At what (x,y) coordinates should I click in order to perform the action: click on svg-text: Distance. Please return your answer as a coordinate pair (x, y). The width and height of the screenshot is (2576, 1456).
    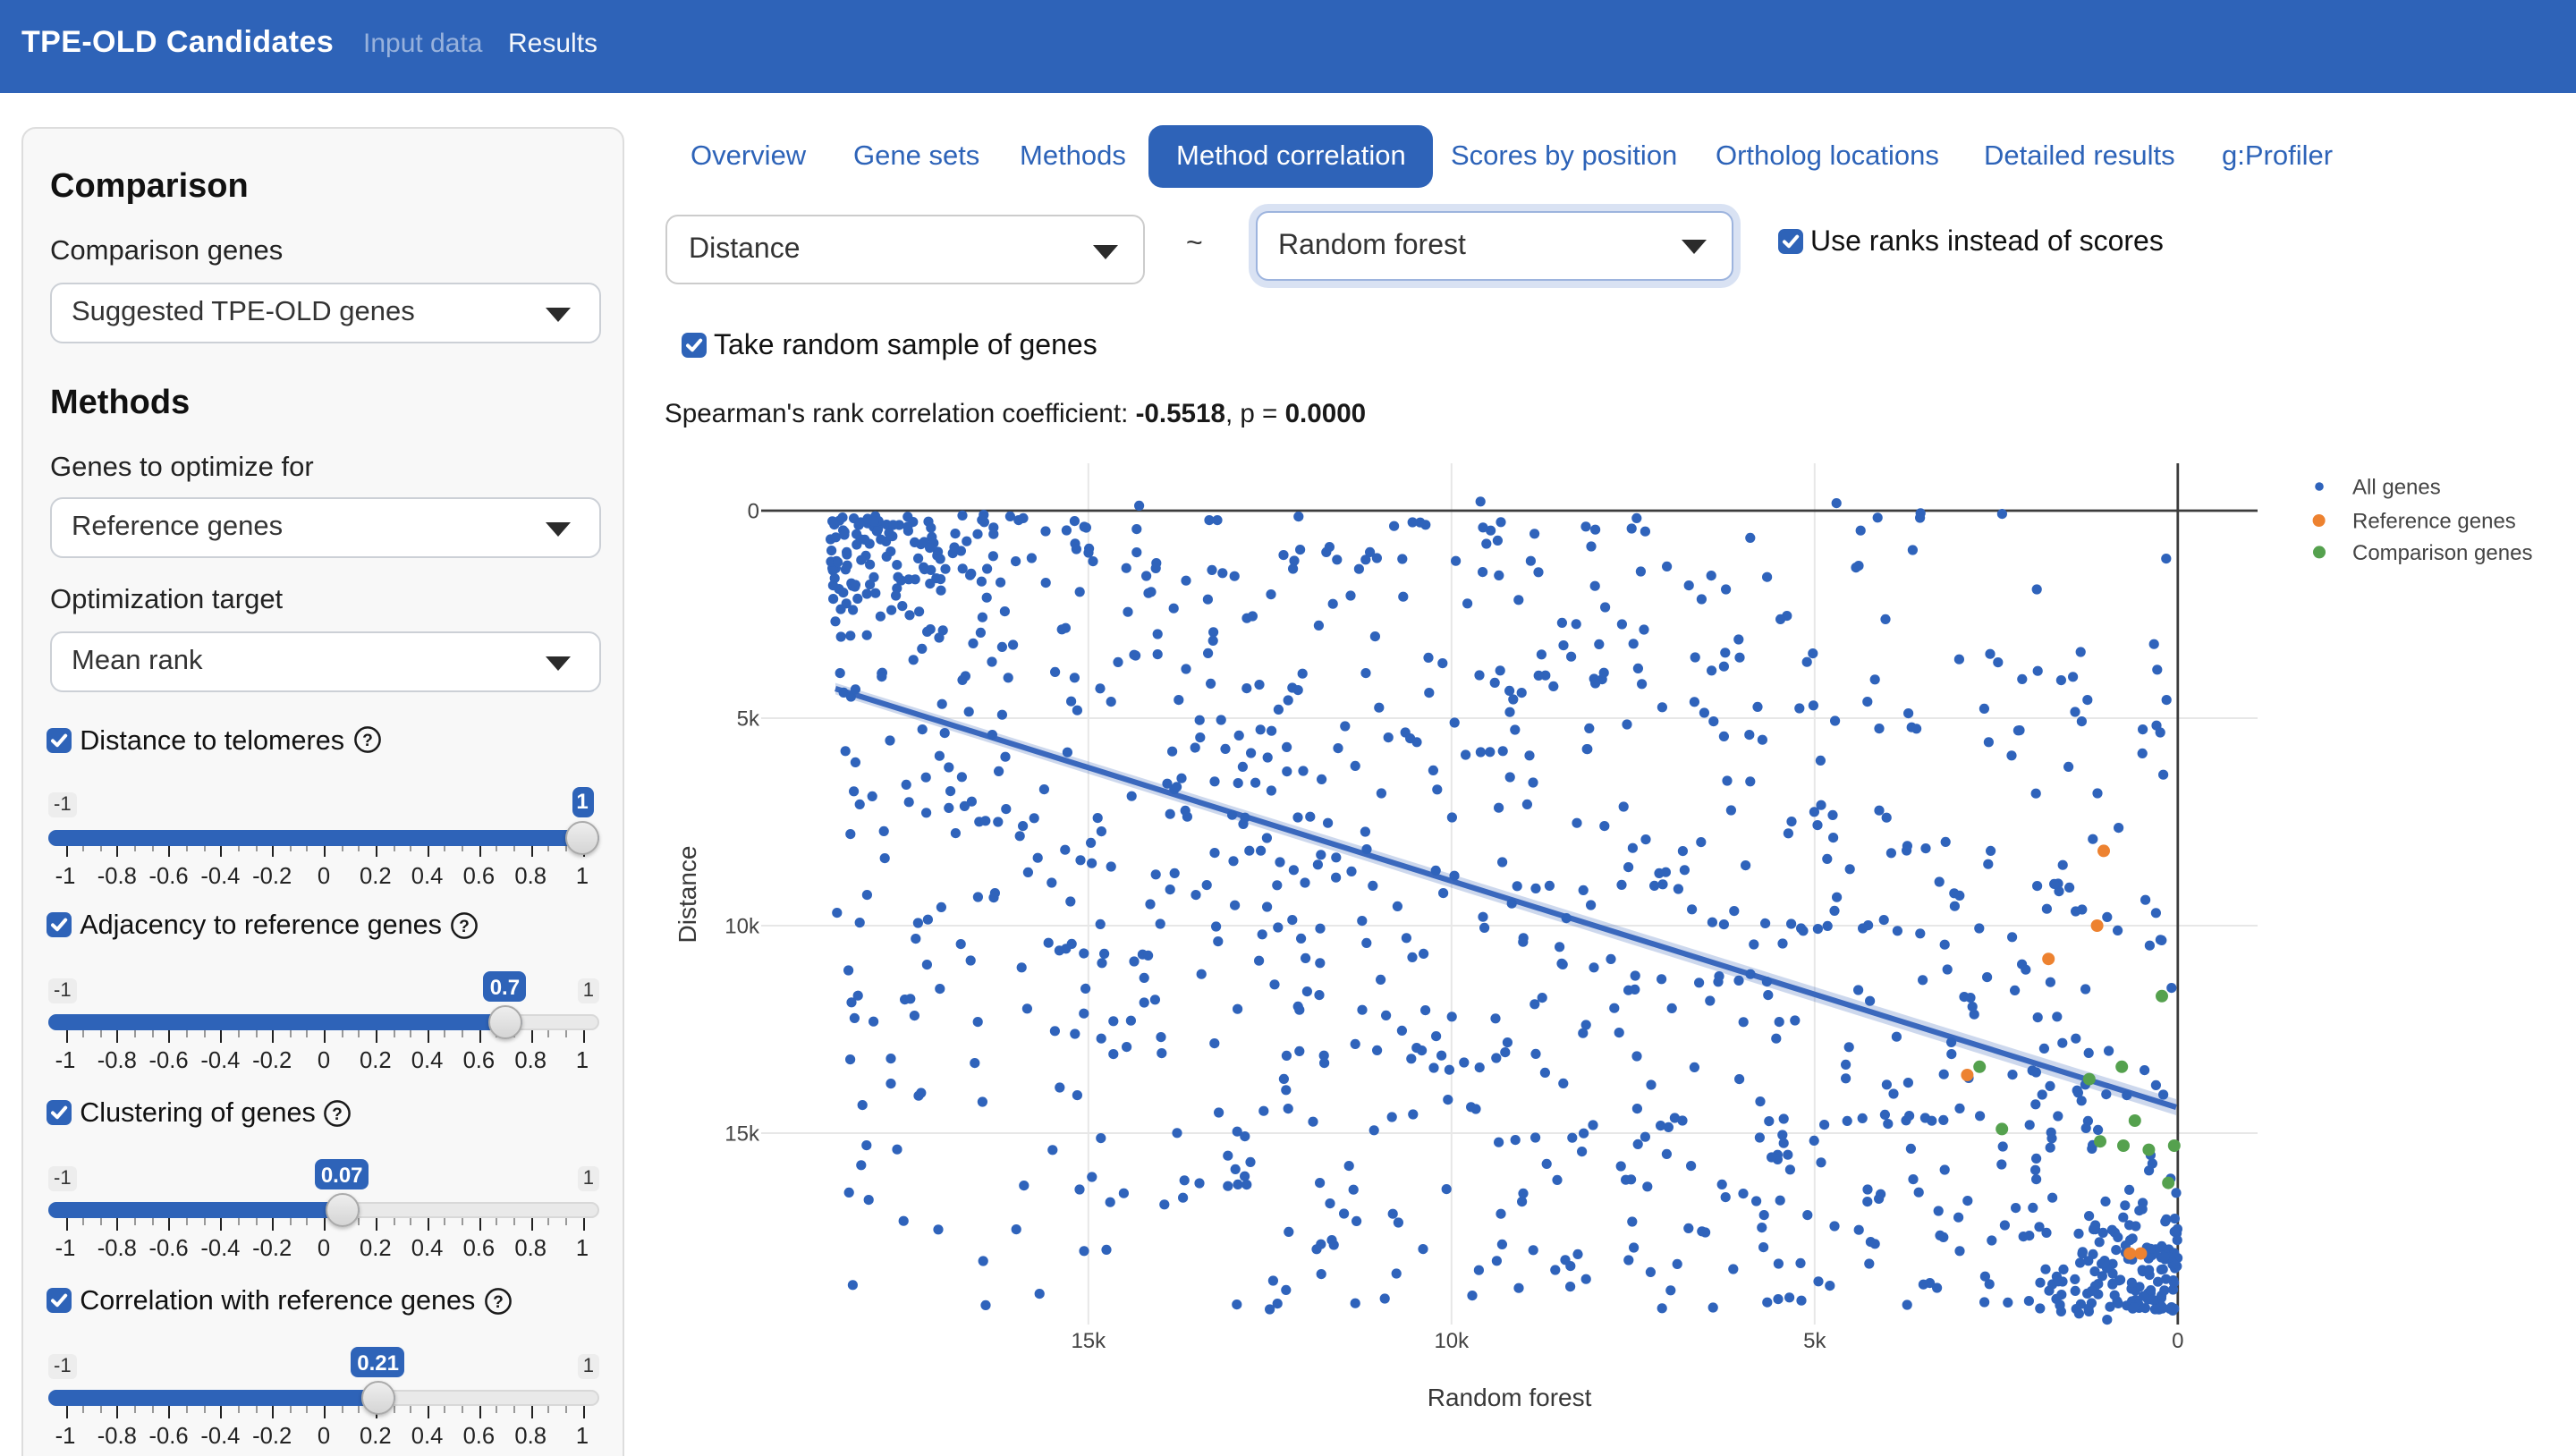
    Looking at the image, I should click on (687, 895).